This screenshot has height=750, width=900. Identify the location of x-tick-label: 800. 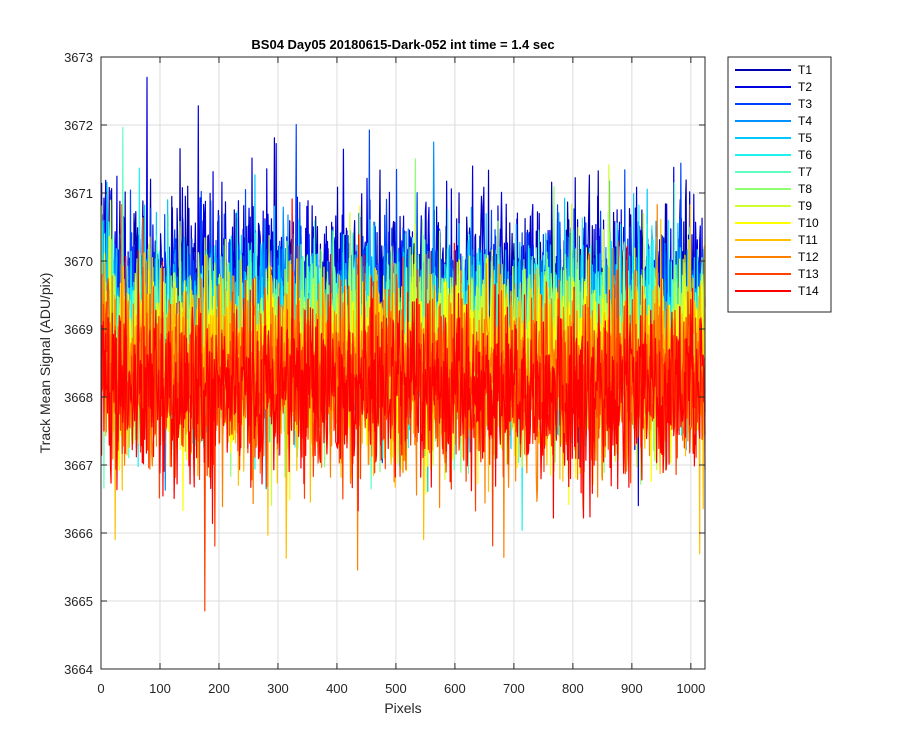
(573, 688).